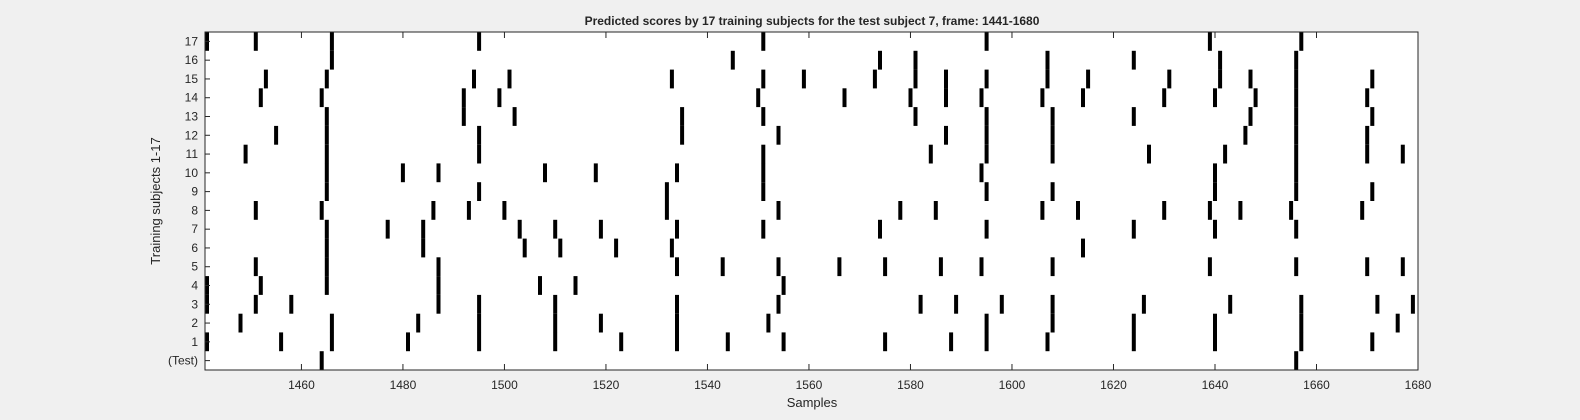  Describe the element at coordinates (192, 41) in the screenshot. I see `y-tick-label-17: 17` at that location.